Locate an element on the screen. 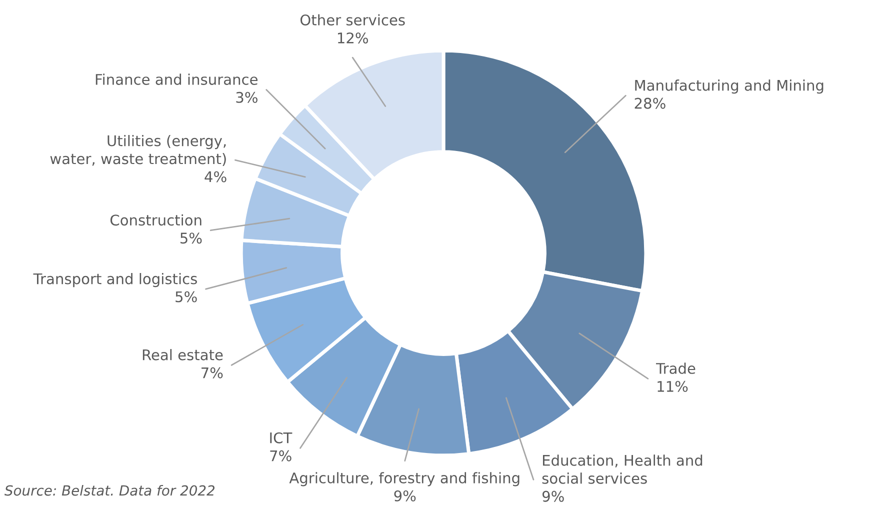 The image size is (887, 506). slice-label: ICT is located at coordinates (281, 438).